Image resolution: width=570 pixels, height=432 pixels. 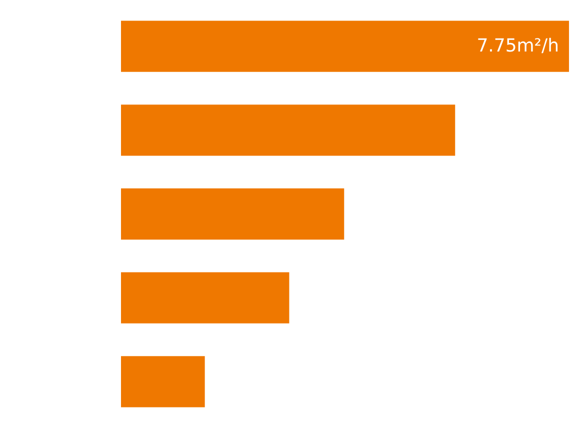 I want to click on data-label: 7.75m²/h, so click(x=517, y=45).